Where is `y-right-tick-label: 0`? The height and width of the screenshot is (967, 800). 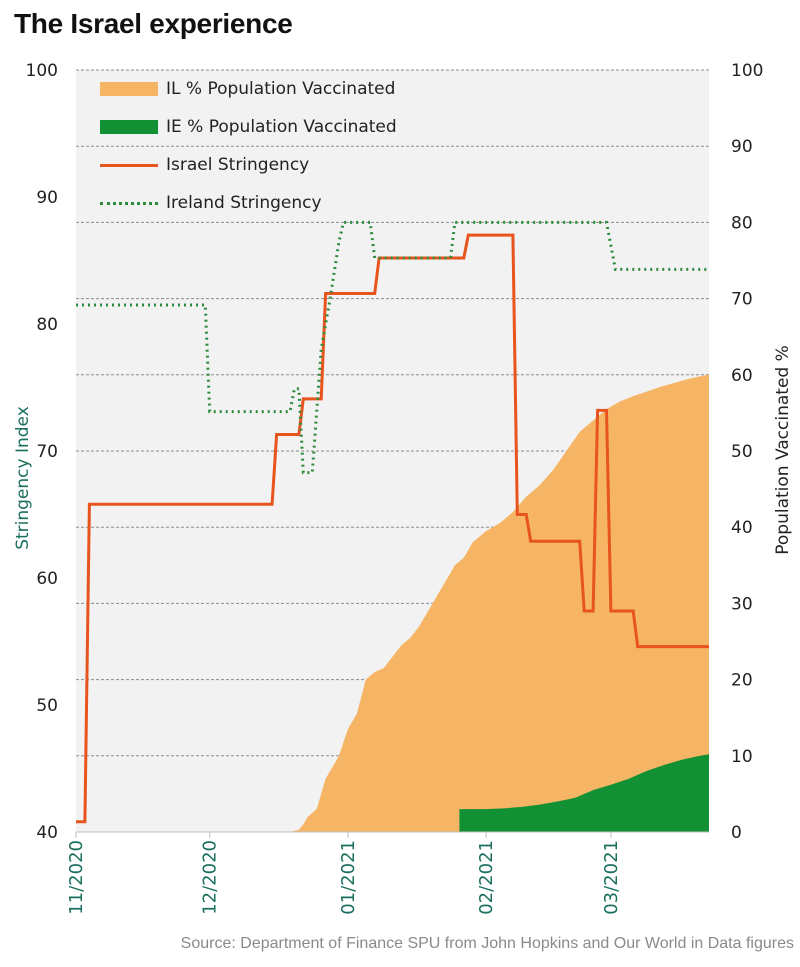
y-right-tick-label: 0 is located at coordinates (736, 833).